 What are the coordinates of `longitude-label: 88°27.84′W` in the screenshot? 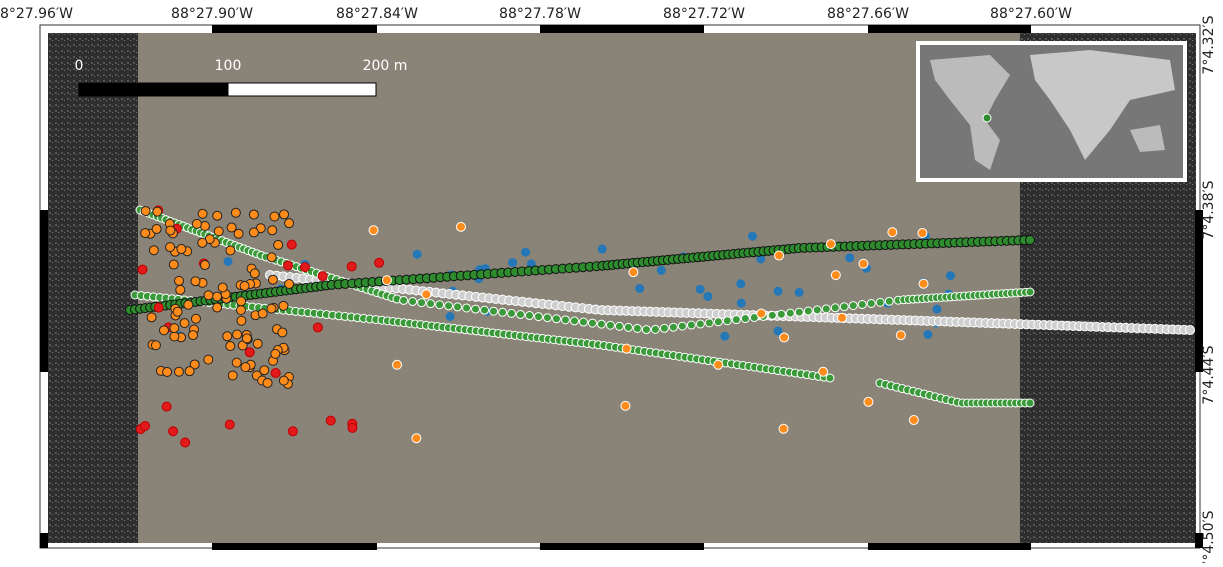 It's located at (377, 14).